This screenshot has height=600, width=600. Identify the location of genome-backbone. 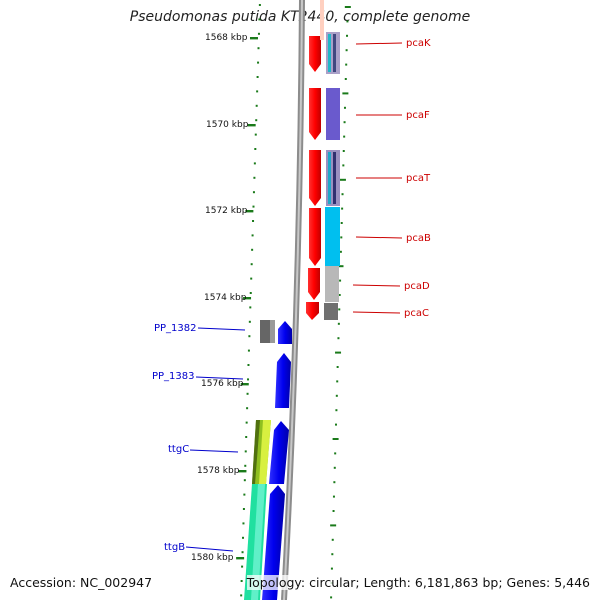
(293, 300).